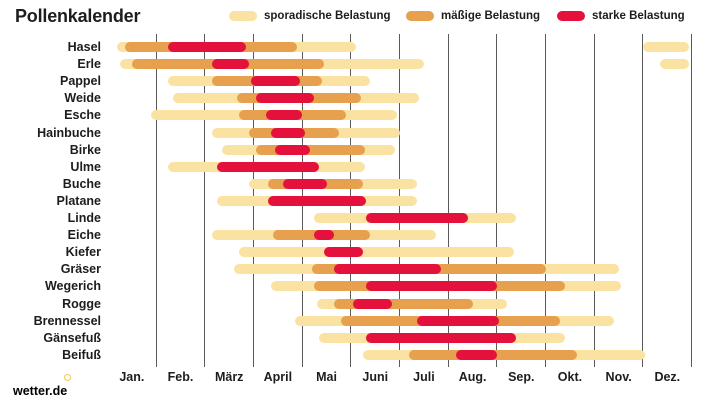 The width and height of the screenshot is (717, 403). I want to click on month-label-7: Juli, so click(424, 377).